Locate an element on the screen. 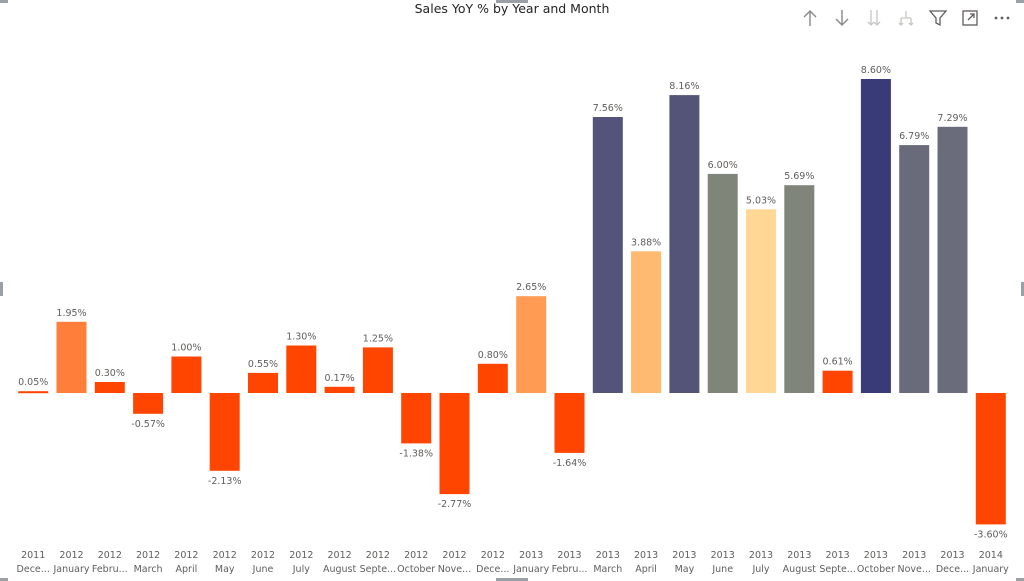 Image resolution: width=1024 pixels, height=581 pixels. x-tick-month-18: June is located at coordinates (722, 569).